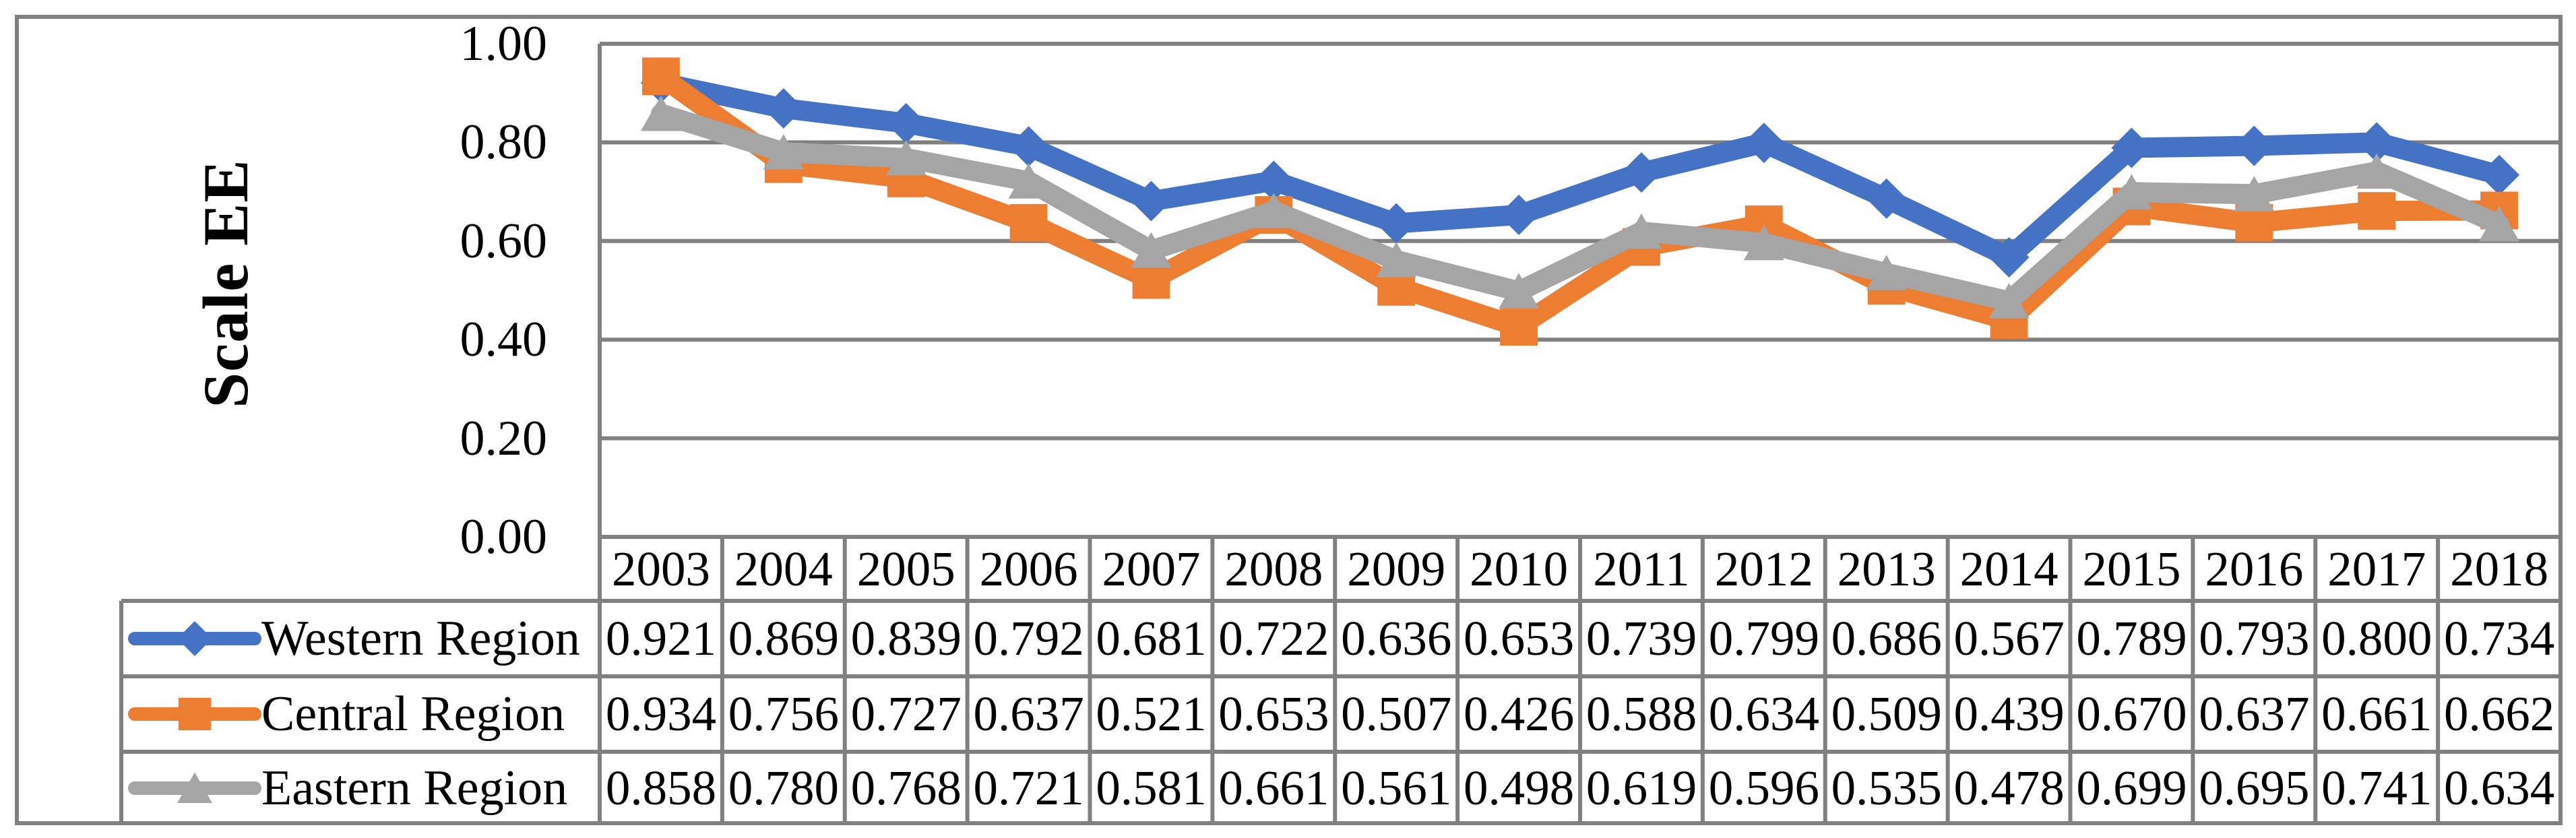 The width and height of the screenshot is (2576, 838). I want to click on year-header-cell: 2018, so click(2499, 569).